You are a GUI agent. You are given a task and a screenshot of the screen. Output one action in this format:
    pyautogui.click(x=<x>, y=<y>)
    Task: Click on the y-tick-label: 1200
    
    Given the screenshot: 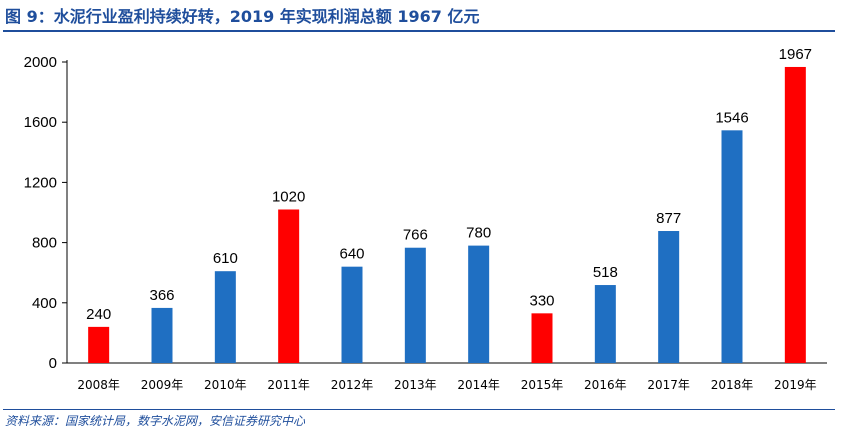 What is the action you would take?
    pyautogui.click(x=40, y=182)
    